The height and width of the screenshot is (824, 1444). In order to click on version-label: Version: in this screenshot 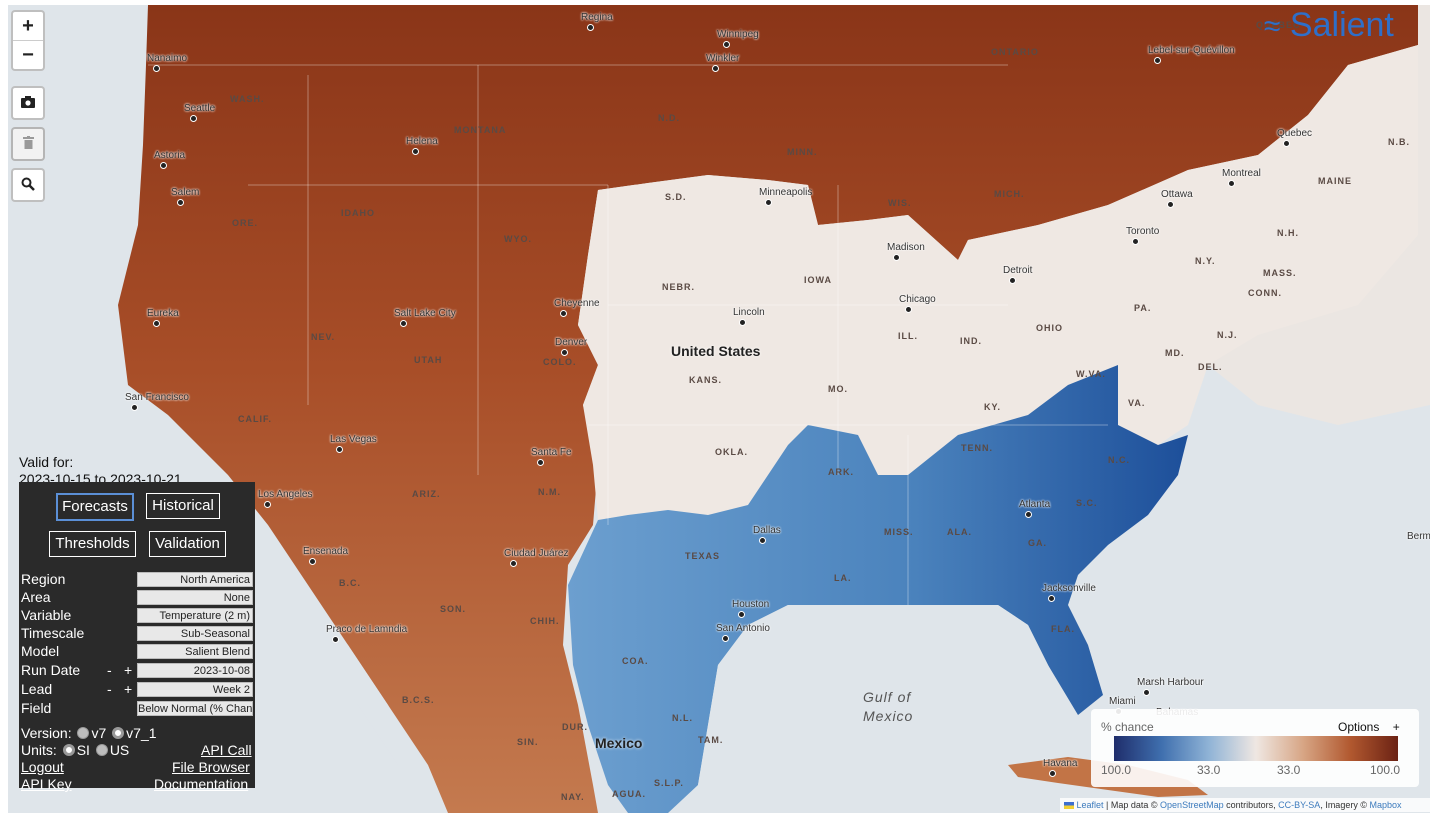, I will do `click(46, 733)`.